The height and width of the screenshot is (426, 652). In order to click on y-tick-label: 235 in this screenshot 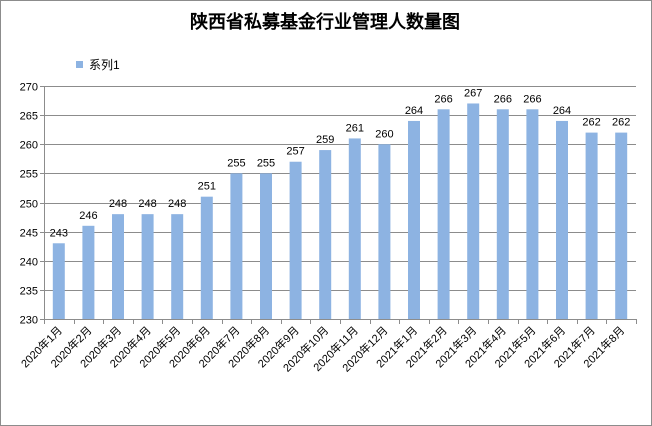, I will do `click(29, 292)`.